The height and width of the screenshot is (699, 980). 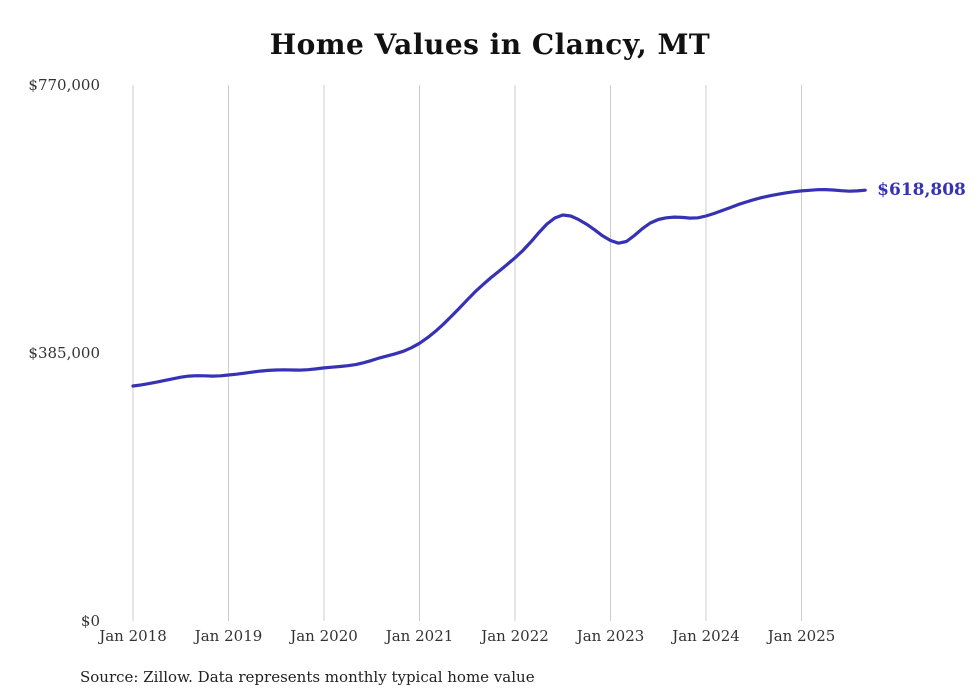 What do you see at coordinates (706, 636) in the screenshot?
I see `x-axis-tick-label: Jan 2024` at bounding box center [706, 636].